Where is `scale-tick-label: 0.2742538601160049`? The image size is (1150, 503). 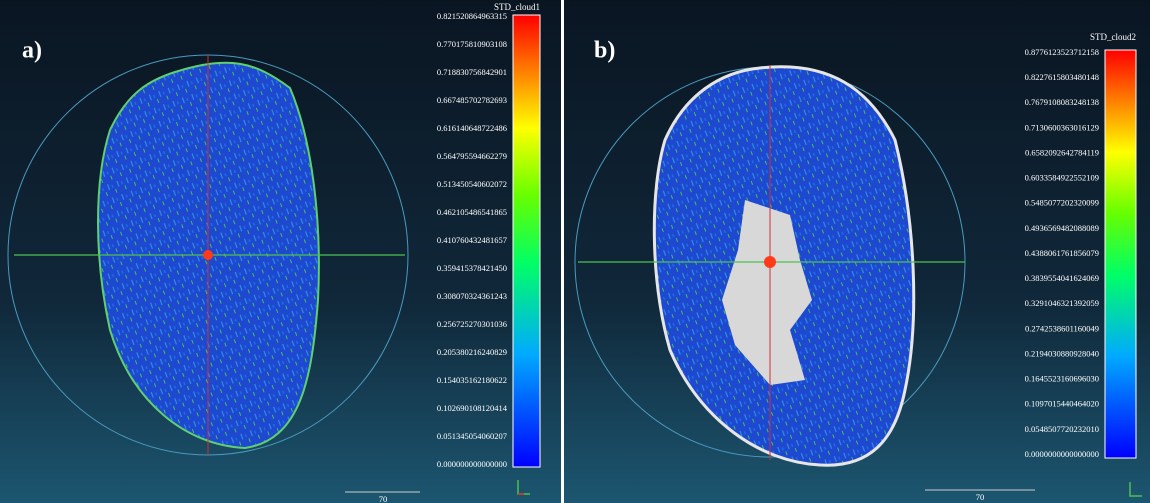
scale-tick-label: 0.2742538601160049 is located at coordinates (1062, 328).